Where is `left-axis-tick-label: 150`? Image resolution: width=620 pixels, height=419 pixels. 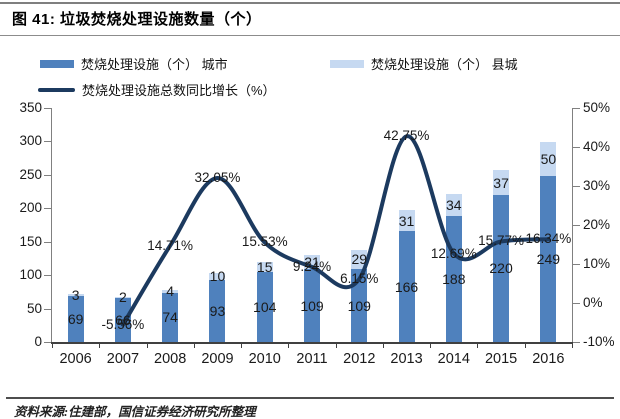
left-axis-tick-label: 150 is located at coordinates (30, 241).